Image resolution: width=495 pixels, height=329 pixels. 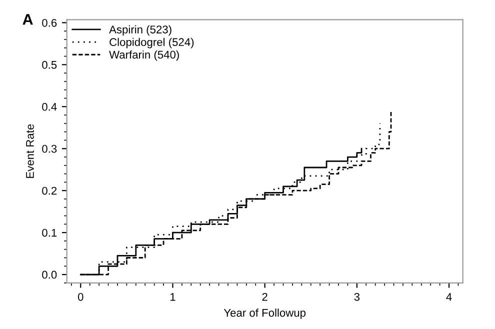 What do you see at coordinates (49, 274) in the screenshot?
I see `y-tick-label: 0.0` at bounding box center [49, 274].